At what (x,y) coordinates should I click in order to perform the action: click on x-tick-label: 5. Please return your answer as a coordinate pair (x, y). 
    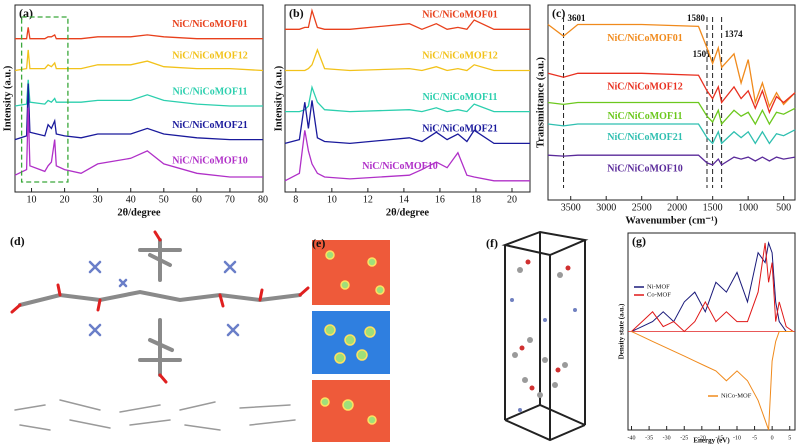
    Looking at the image, I should click on (789, 438).